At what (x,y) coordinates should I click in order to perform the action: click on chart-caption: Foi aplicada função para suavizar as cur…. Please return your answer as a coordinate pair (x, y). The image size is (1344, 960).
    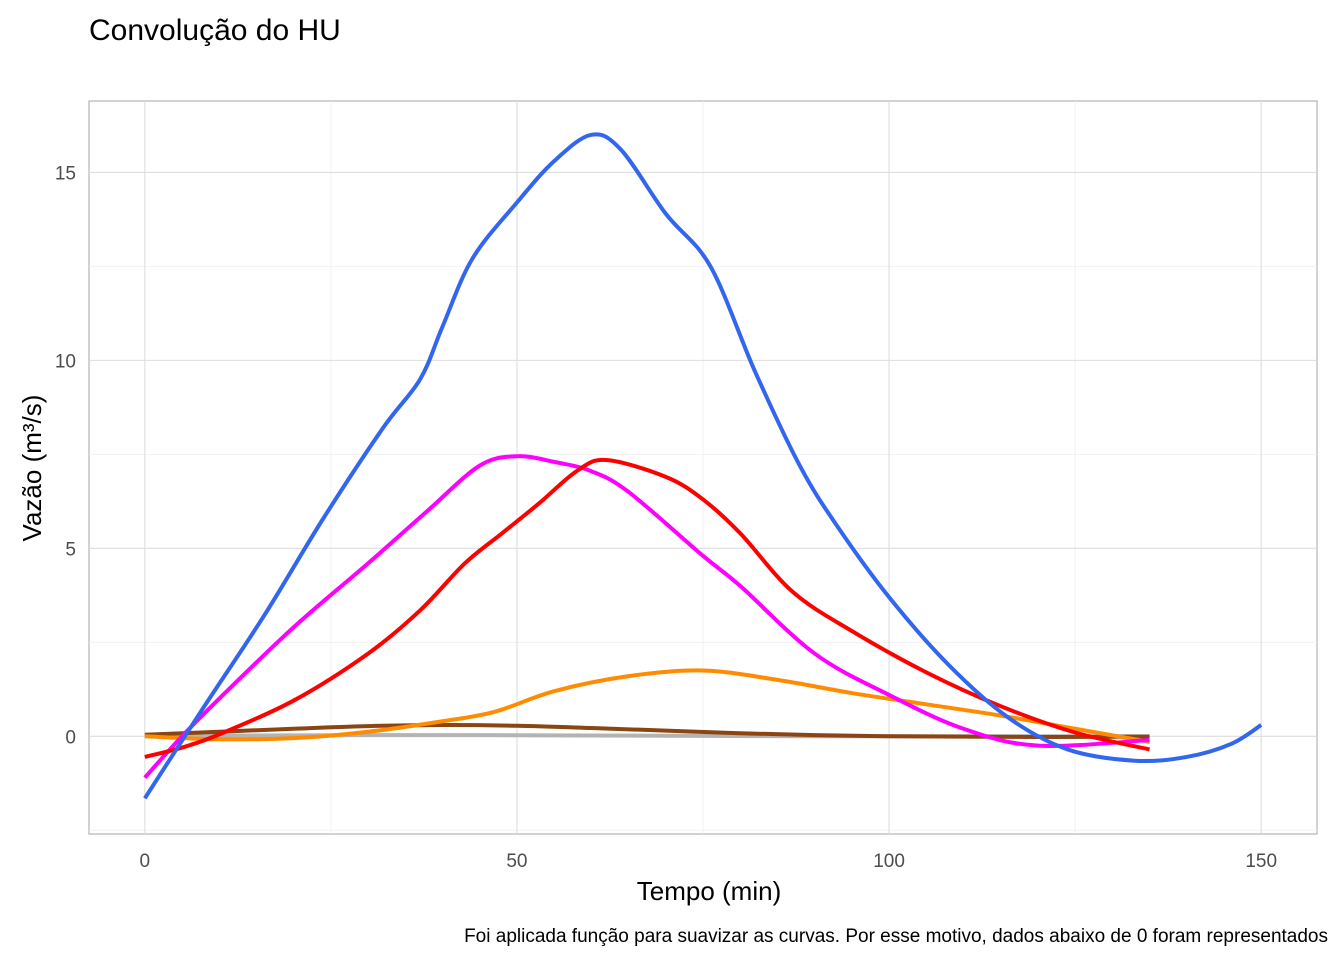
    Looking at the image, I should click on (896, 936).